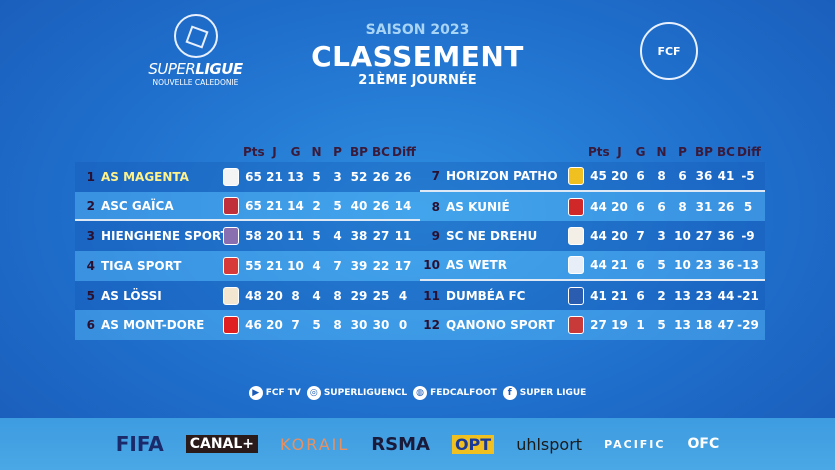 This screenshot has height=470, width=835. What do you see at coordinates (598, 325) in the screenshot?
I see `stat-pts: 27` at bounding box center [598, 325].